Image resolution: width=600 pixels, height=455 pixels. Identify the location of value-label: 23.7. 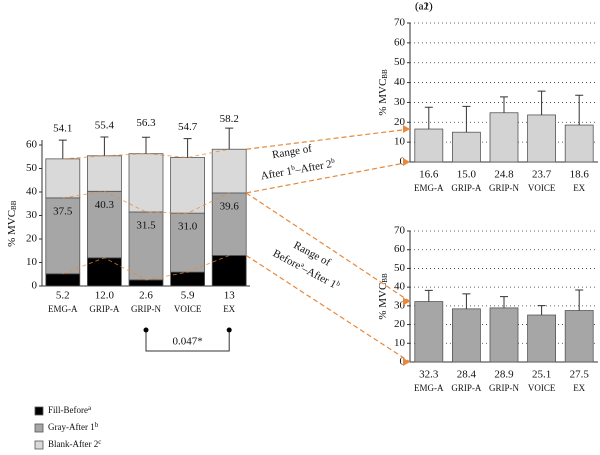
(542, 175).